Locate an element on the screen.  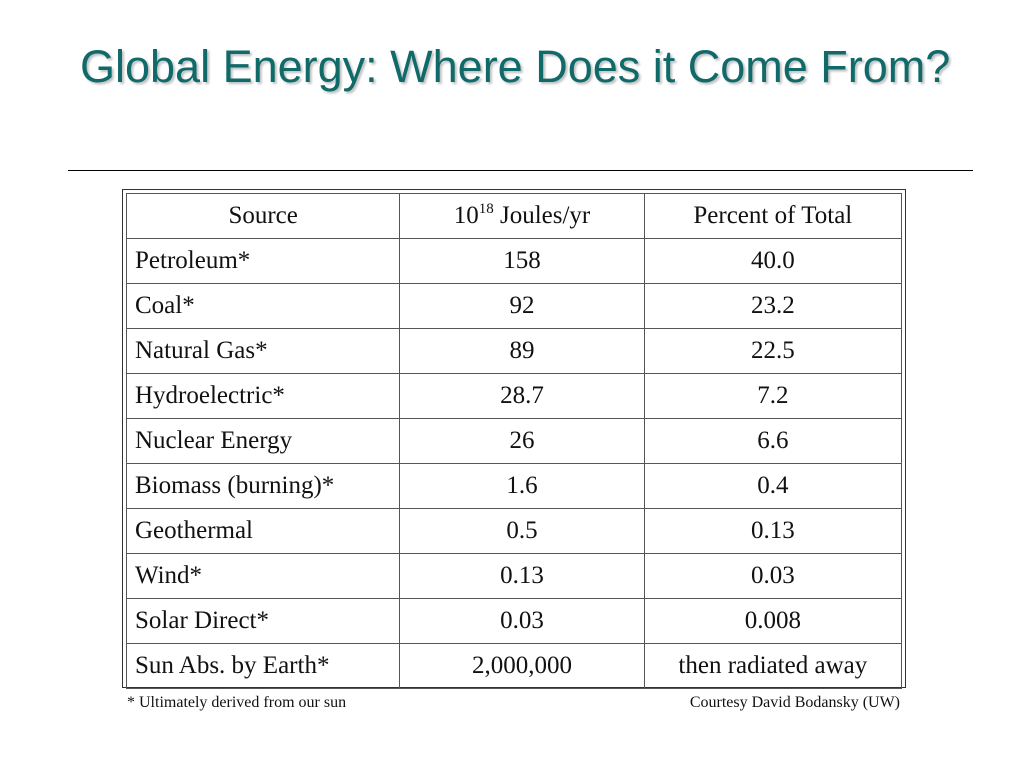
table-row: Wind* 0.13 0.03 is located at coordinates (514, 576).